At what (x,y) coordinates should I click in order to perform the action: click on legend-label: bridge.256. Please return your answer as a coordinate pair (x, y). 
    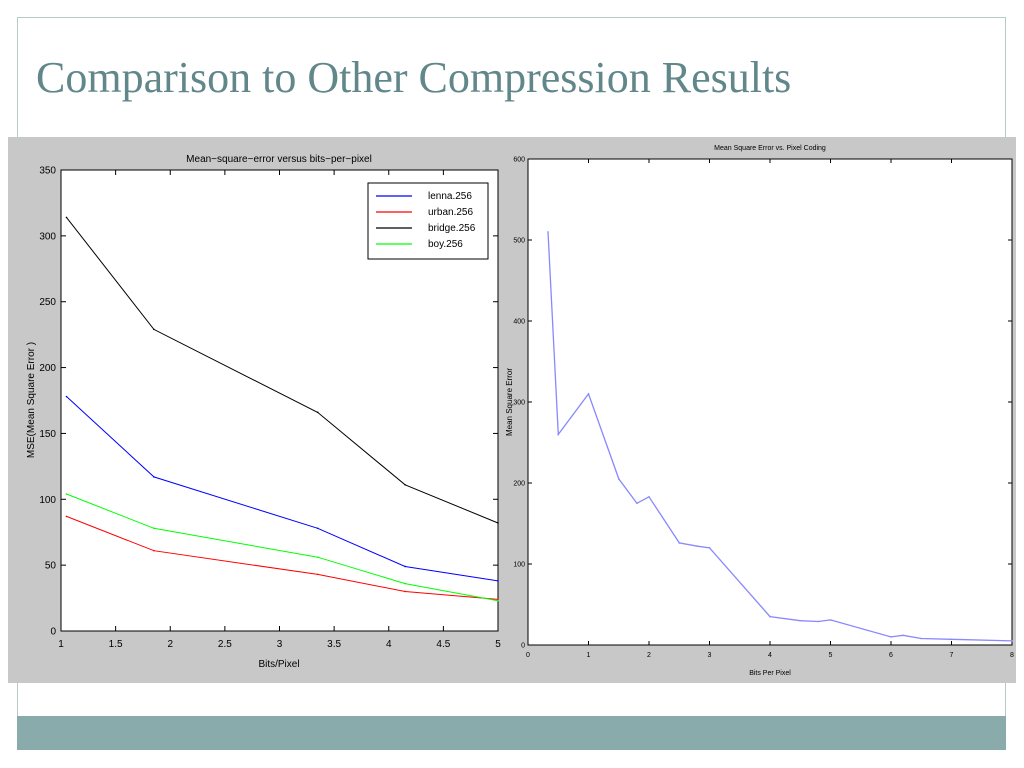
    Looking at the image, I should click on (452, 228).